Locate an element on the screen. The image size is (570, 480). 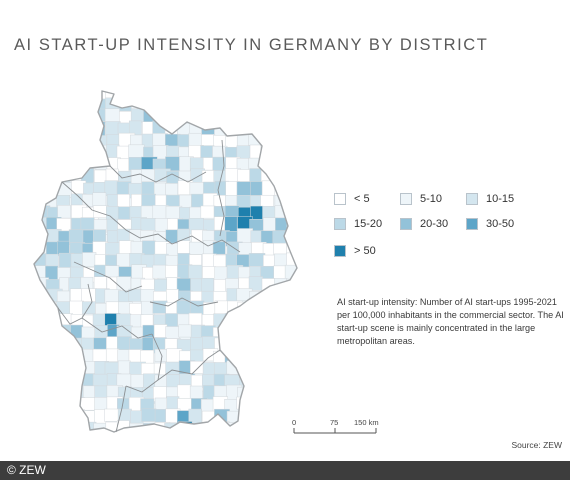
legend-item-15-20: 15-20 is located at coordinates (358, 224).